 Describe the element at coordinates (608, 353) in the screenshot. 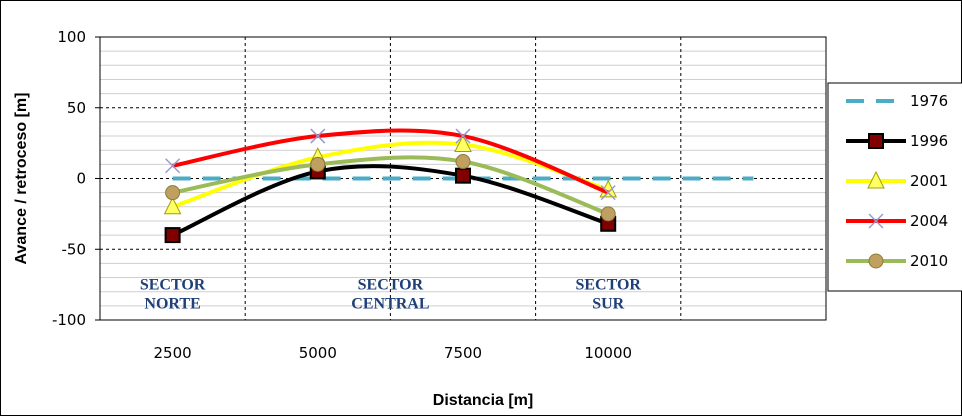

I see `x-tick-label: 10000` at that location.